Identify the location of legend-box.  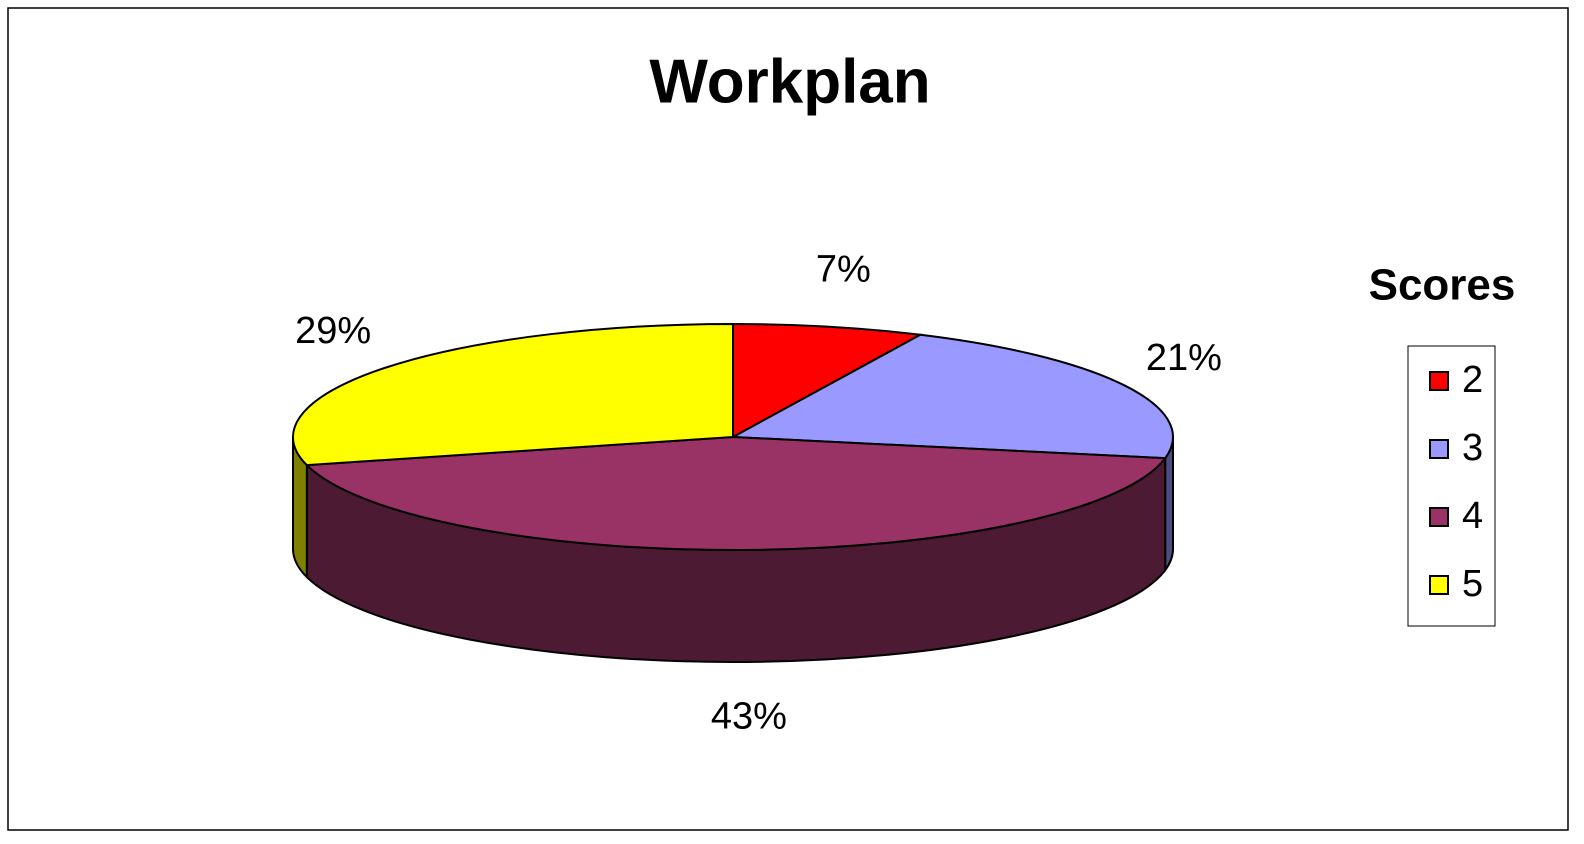
(1451, 486).